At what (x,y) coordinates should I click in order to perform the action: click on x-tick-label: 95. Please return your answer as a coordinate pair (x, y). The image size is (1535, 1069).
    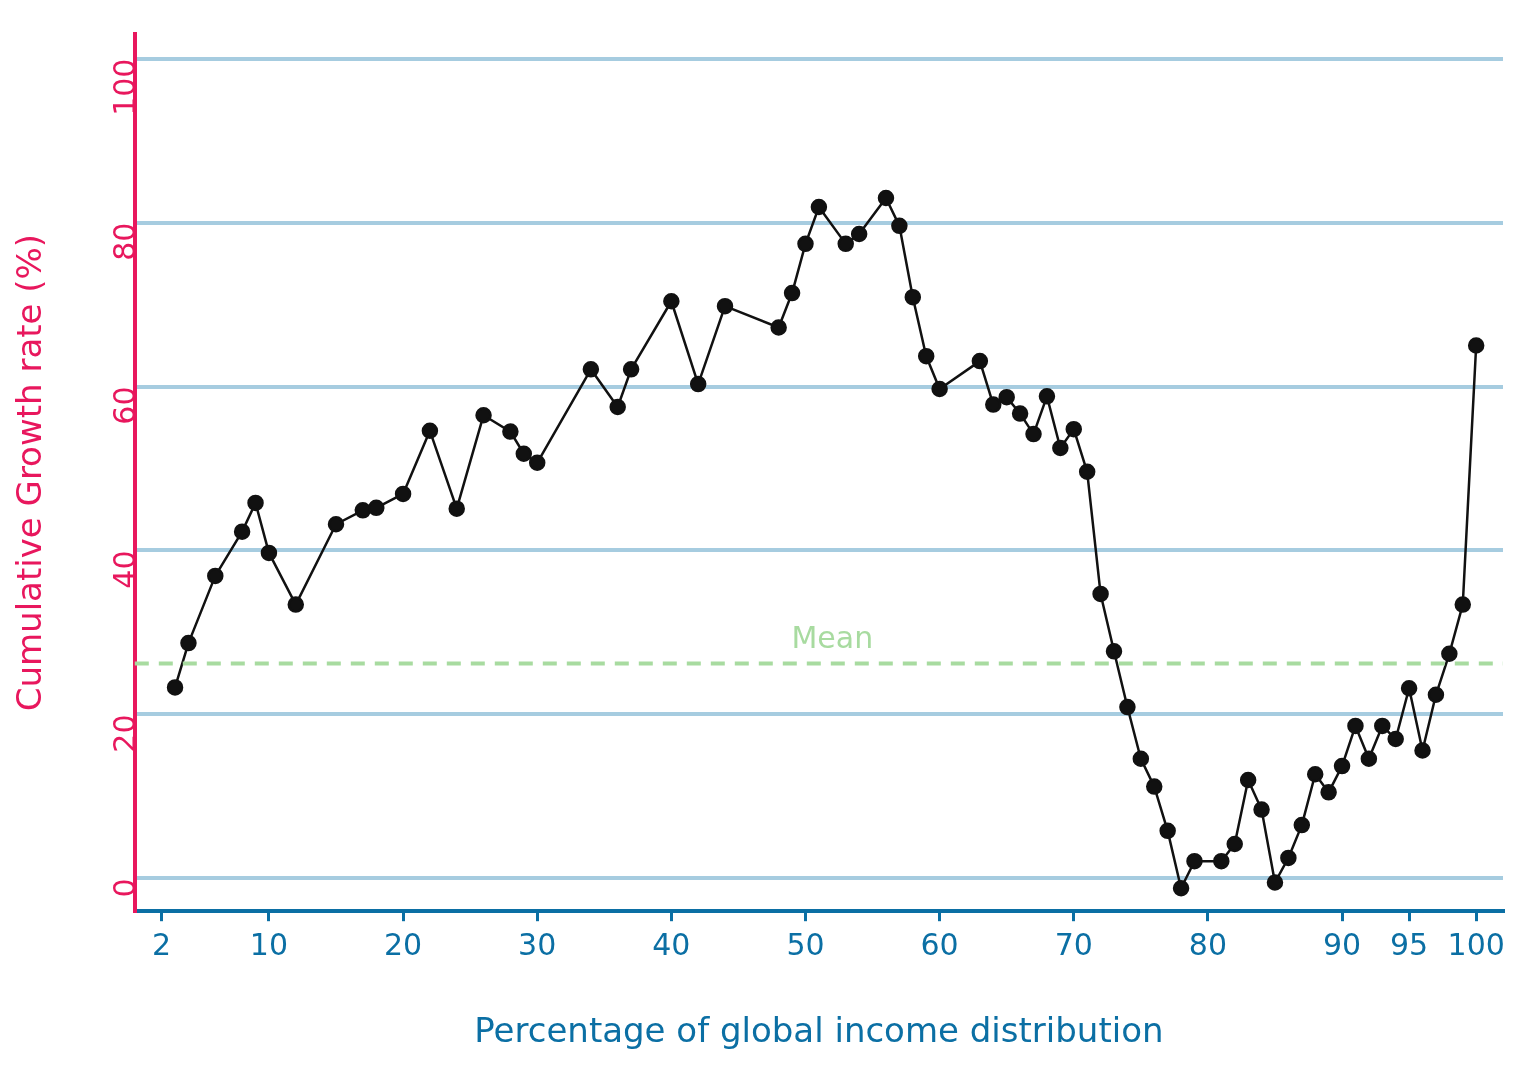
    Looking at the image, I should click on (1409, 944).